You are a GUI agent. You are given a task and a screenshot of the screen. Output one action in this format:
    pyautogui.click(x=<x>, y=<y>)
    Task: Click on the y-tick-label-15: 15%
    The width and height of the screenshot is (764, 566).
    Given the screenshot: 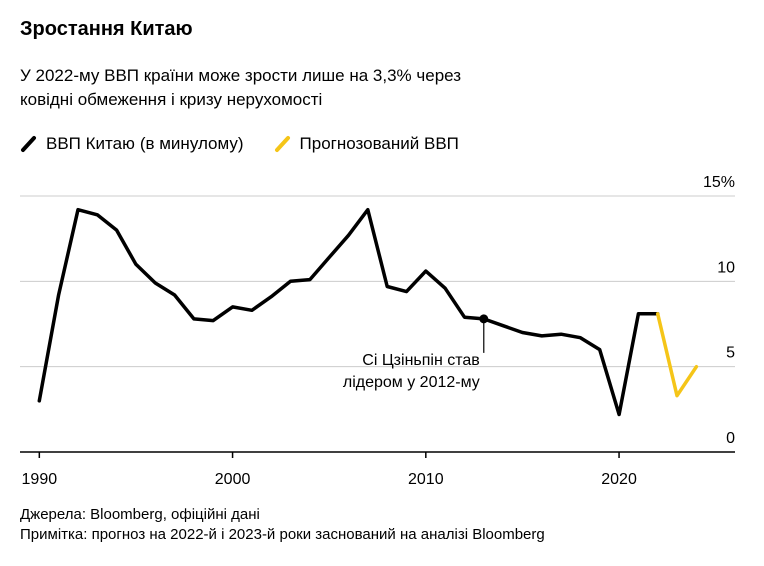 What is the action you would take?
    pyautogui.click(x=719, y=182)
    